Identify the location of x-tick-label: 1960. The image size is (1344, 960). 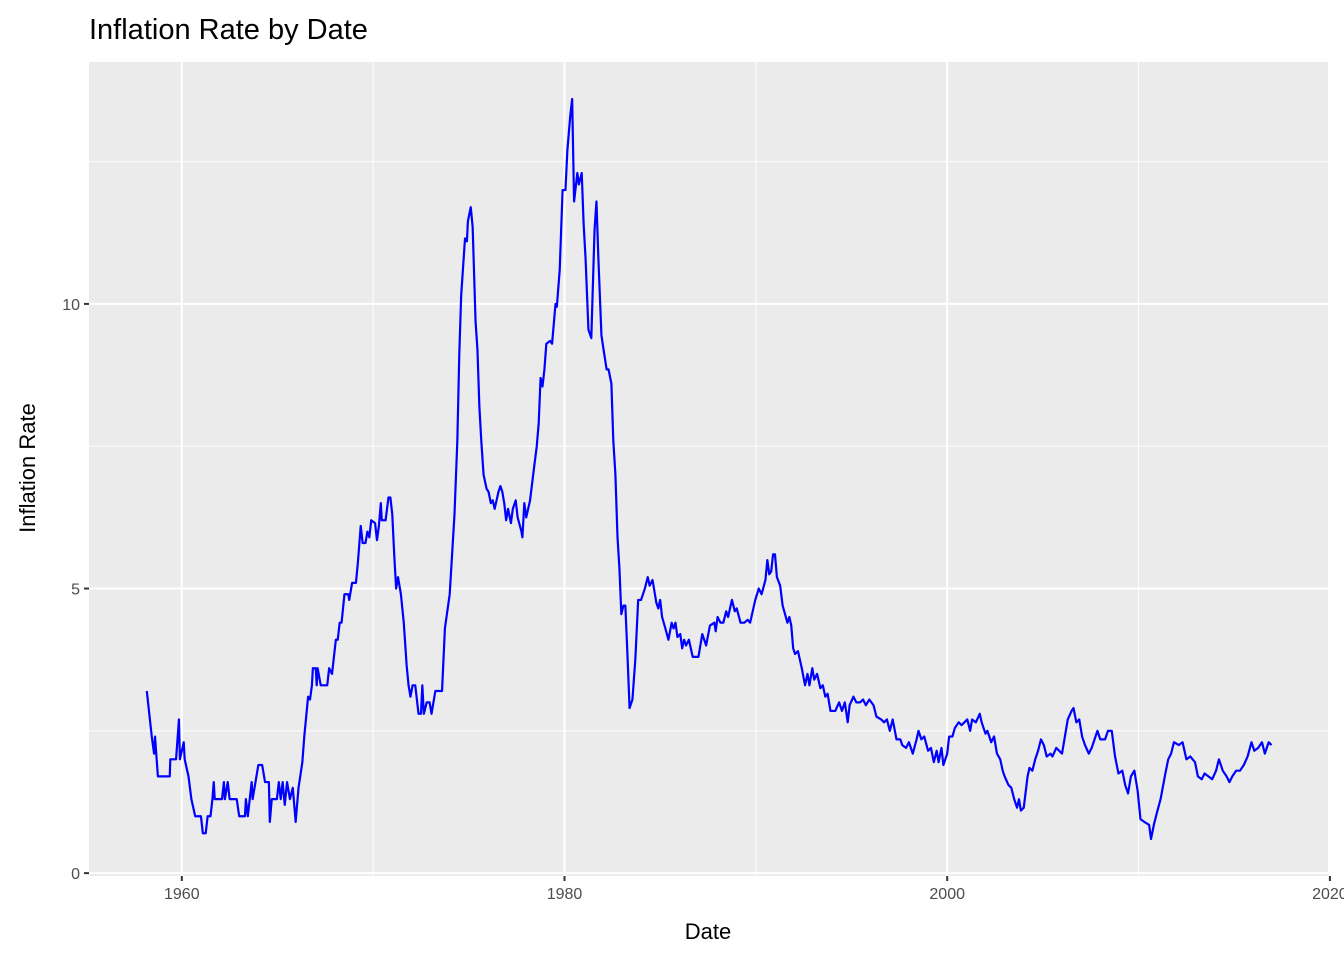
(182, 894).